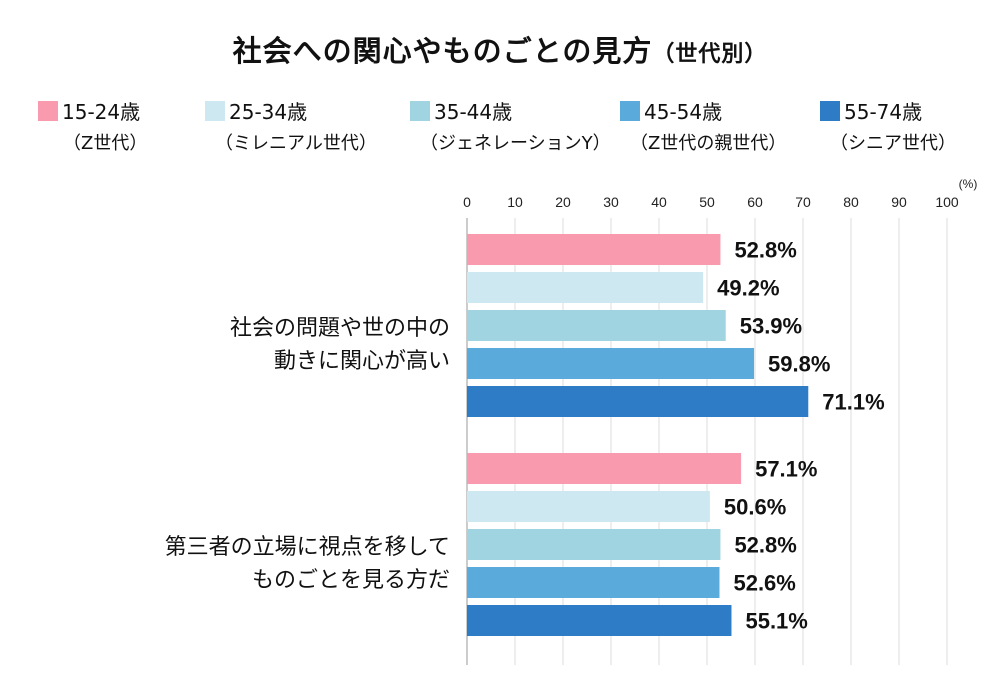 This screenshot has height=690, width=1000. Describe the element at coordinates (771, 326) in the screenshot. I see `data-label: 53.9%` at that location.